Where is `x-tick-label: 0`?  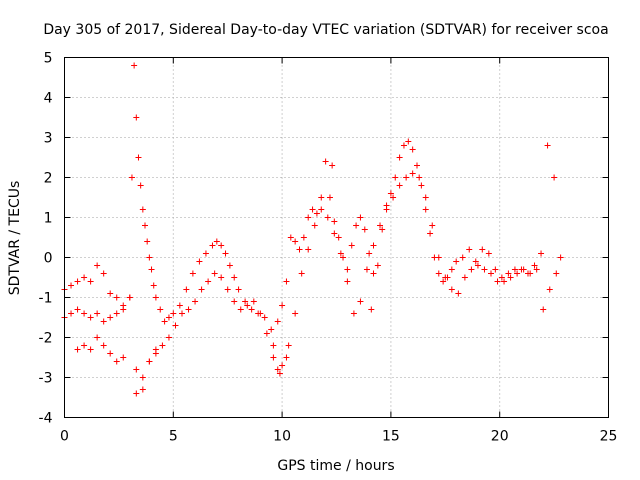
x-tick-label: 0 is located at coordinates (64, 437).